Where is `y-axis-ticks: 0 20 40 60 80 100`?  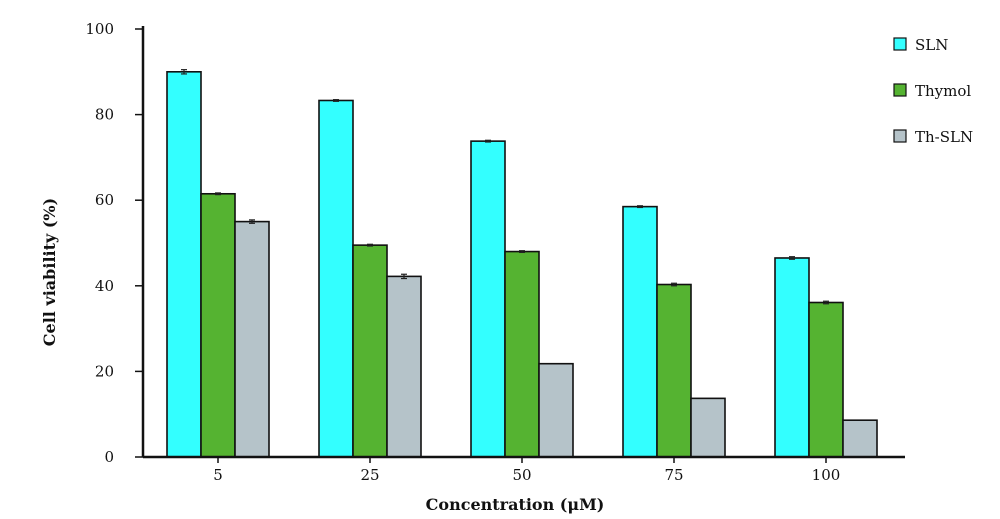
y-axis-ticks: 0 20 40 60 80 100 is located at coordinates (114, 243).